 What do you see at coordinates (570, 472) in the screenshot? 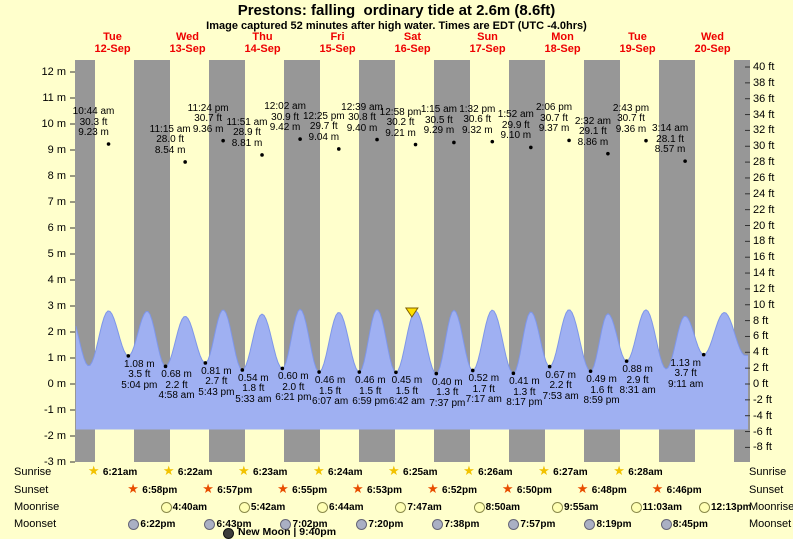
I see `sunrise-time: 6:27am` at bounding box center [570, 472].